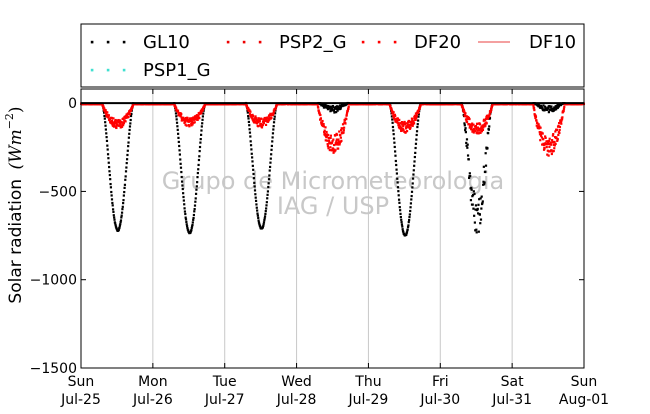 This screenshot has width=650, height=414. I want to click on legend-label: PSP1_G, so click(177, 70).